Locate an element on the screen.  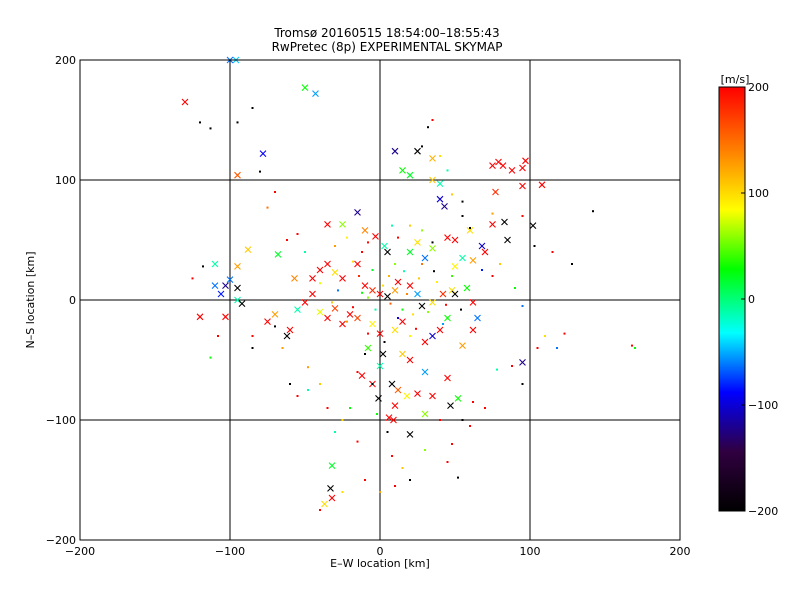
colorbar-tick-label: −200 is located at coordinates (763, 511).